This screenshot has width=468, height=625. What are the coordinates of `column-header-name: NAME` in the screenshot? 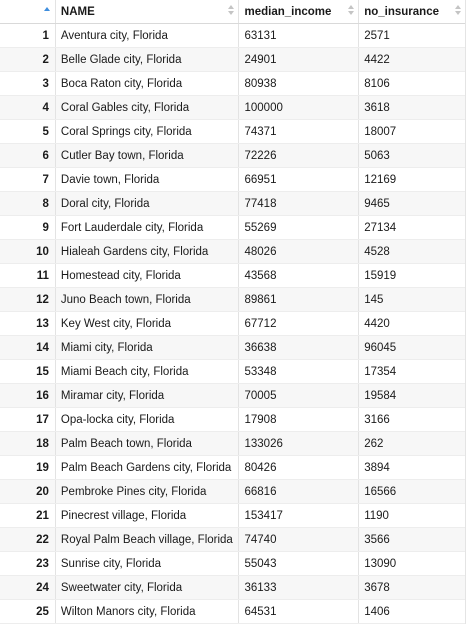 It's located at (148, 11).